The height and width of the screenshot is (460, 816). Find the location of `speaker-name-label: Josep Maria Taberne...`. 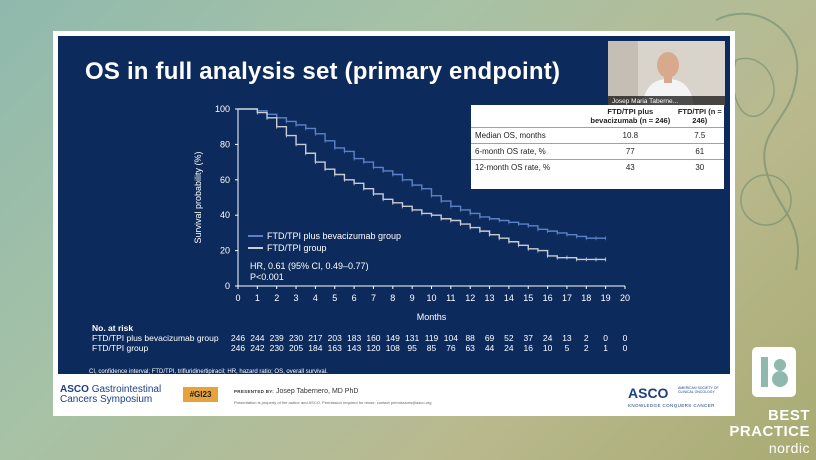

speaker-name-label: Josep Maria Taberne... is located at coordinates (666, 101).